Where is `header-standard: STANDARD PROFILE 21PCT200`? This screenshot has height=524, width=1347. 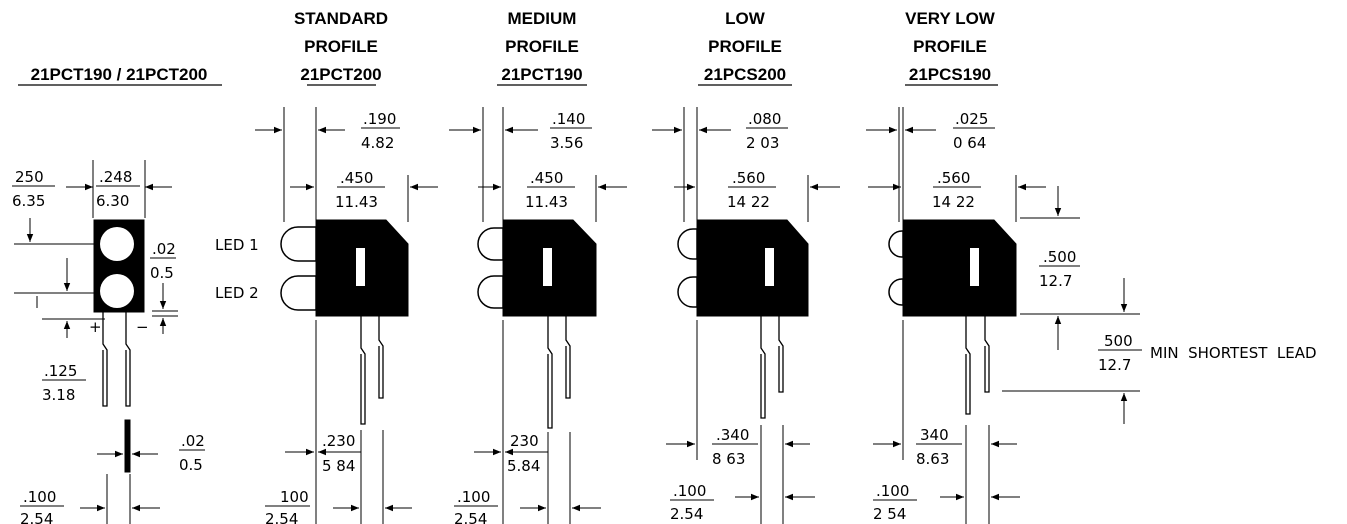
header-standard: STANDARD PROFILE 21PCT200 is located at coordinates (341, 47).